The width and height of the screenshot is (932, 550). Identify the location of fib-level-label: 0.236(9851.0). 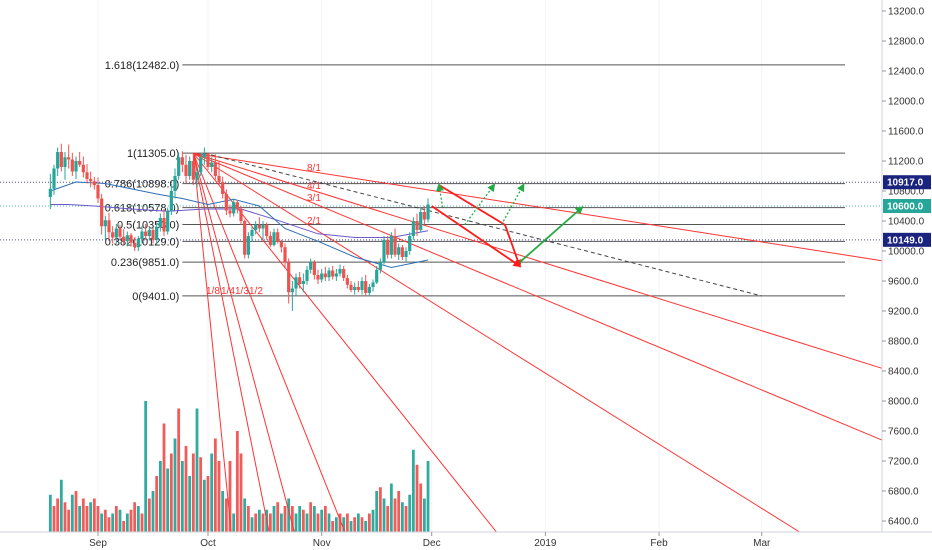
(145, 263).